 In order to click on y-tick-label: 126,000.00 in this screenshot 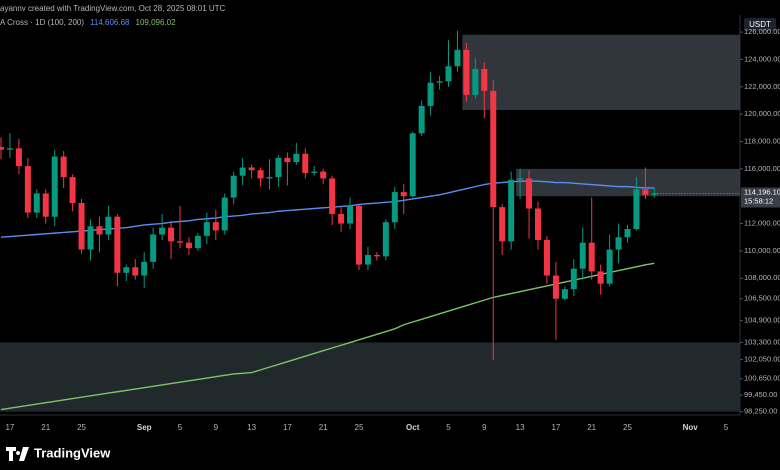, I will do `click(762, 31)`.